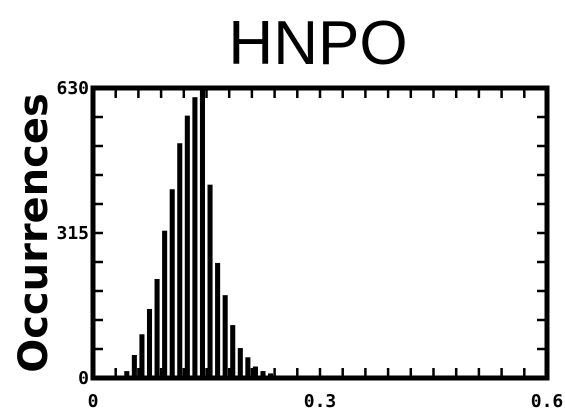 This screenshot has height=415, width=565. What do you see at coordinates (93, 401) in the screenshot?
I see `x-tick-label: 0` at bounding box center [93, 401].